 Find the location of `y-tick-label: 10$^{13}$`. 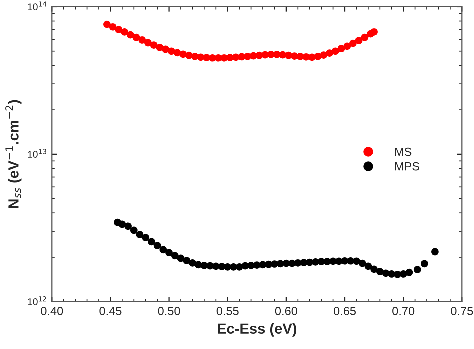

y-tick-label: 10$^{13}$ is located at coordinates (37, 153).